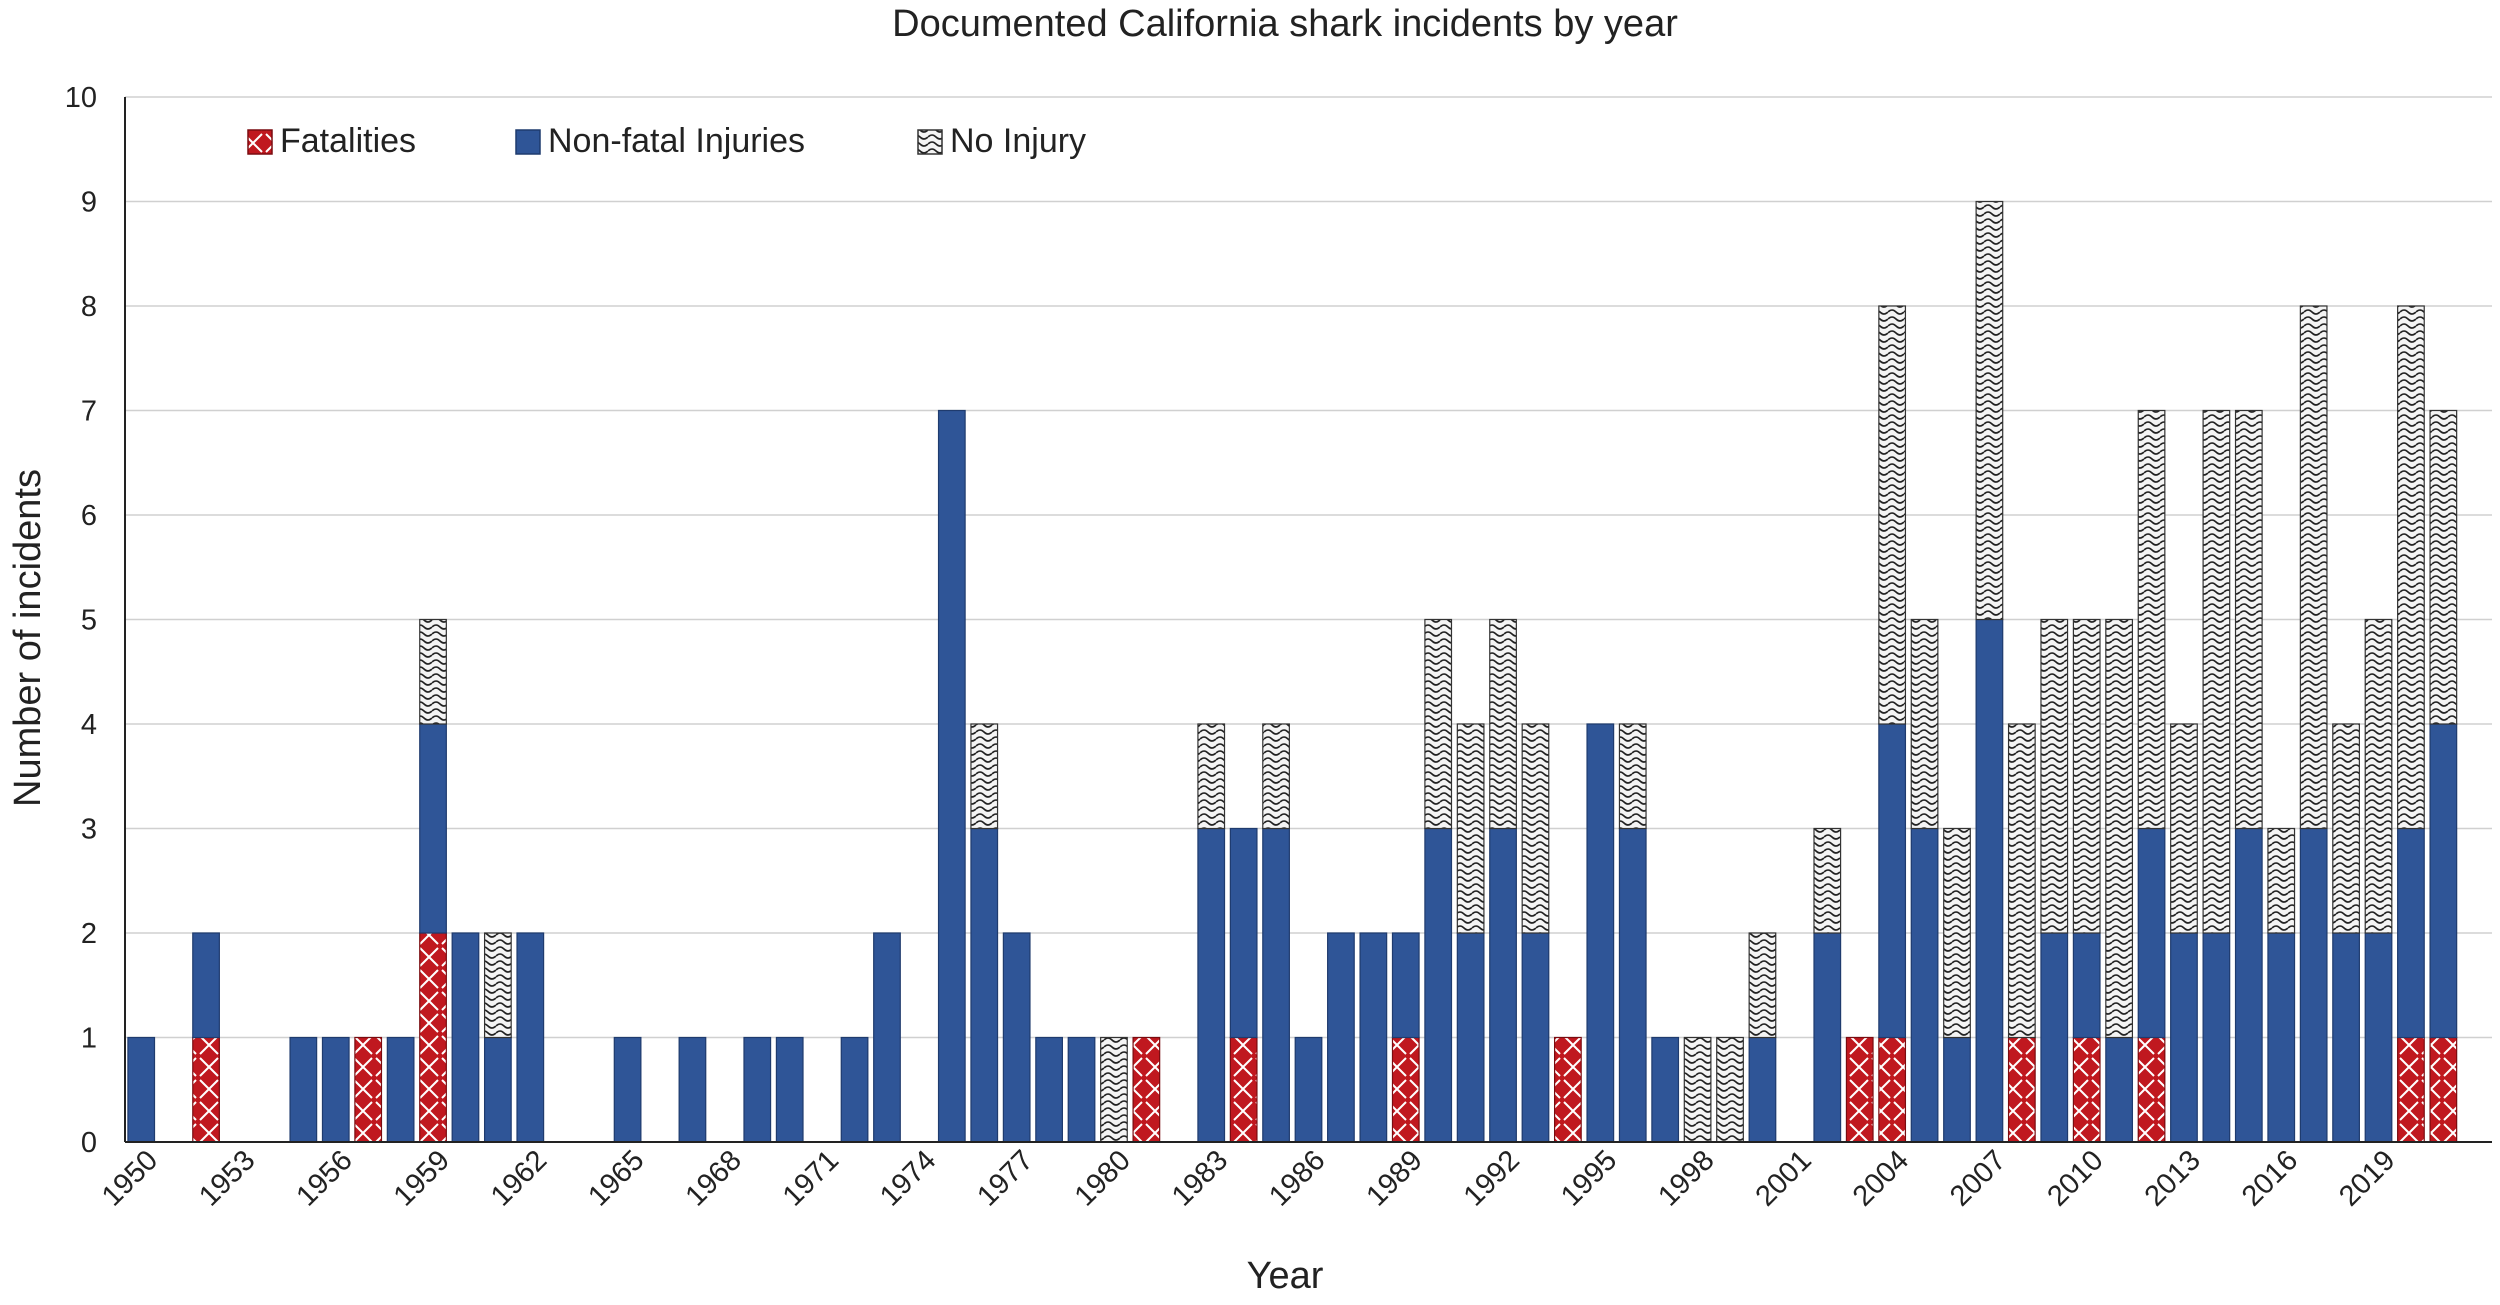  Describe the element at coordinates (260, 142) in the screenshot. I see `legend-swatch` at that location.